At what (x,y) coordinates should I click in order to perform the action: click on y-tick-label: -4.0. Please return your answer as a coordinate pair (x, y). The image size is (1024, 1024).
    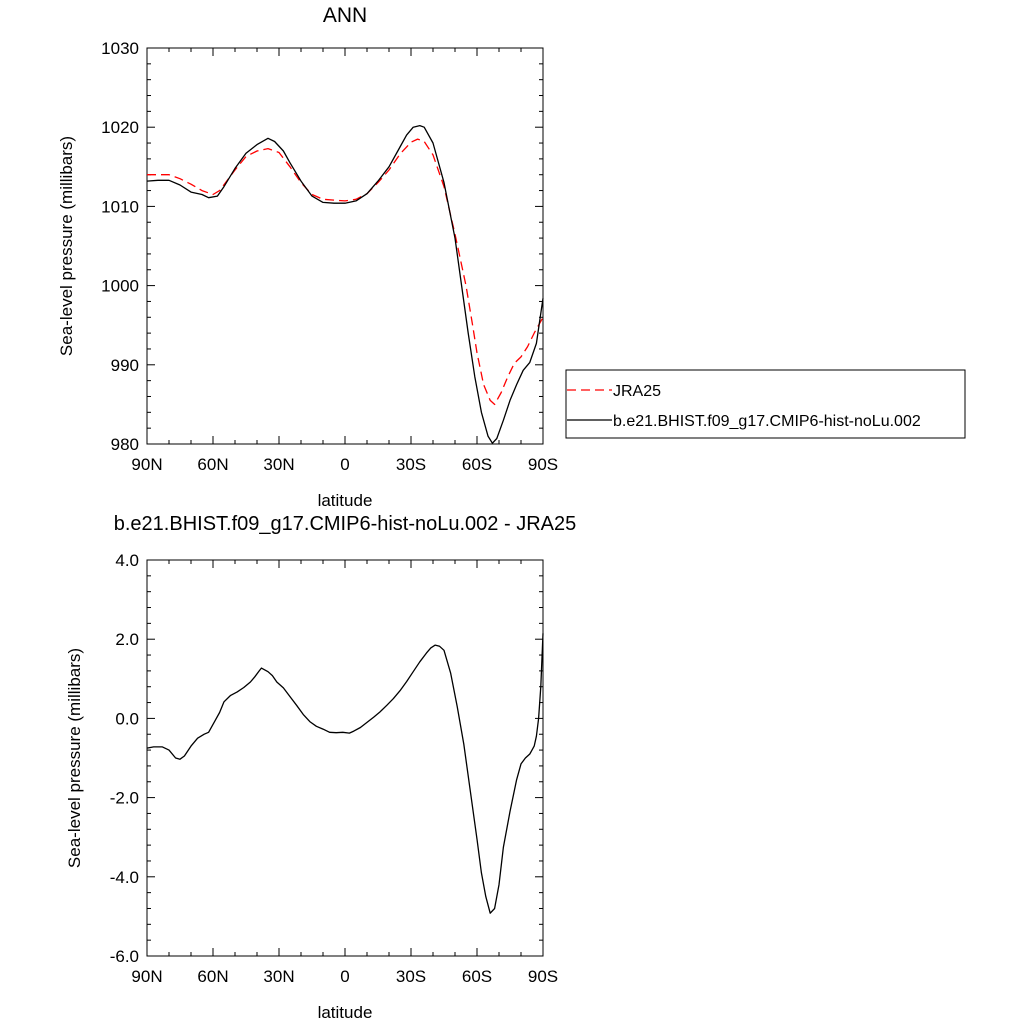
    Looking at the image, I should click on (124, 877).